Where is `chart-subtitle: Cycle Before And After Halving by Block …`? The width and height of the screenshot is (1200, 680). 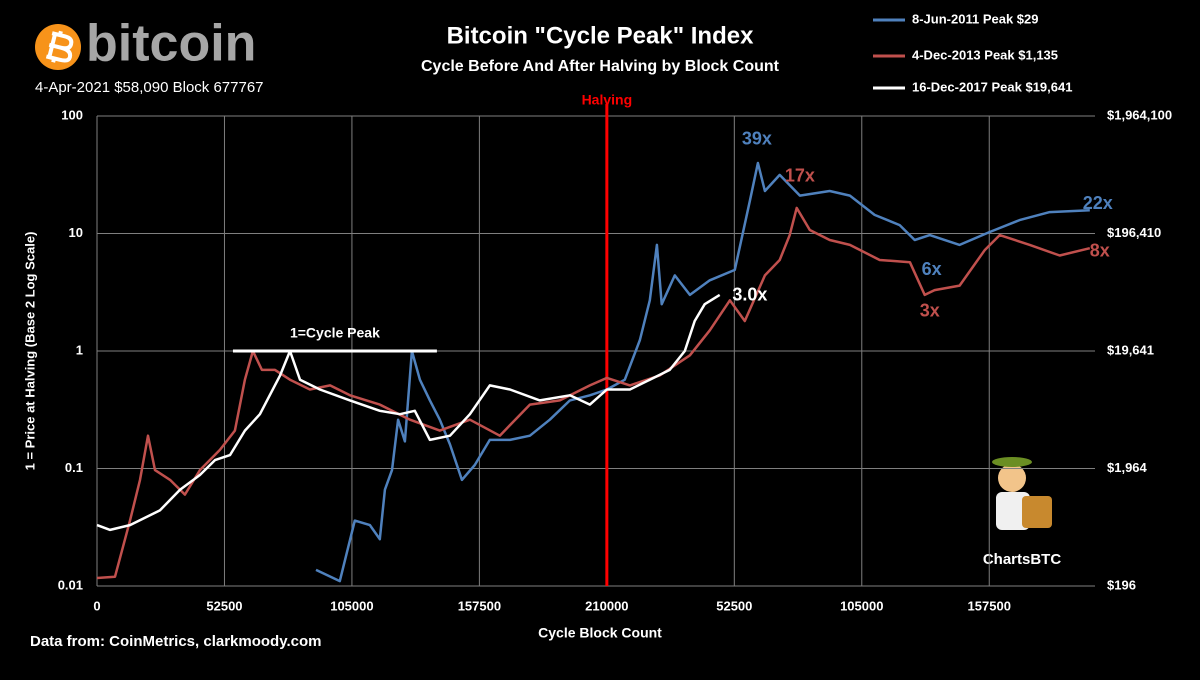 chart-subtitle: Cycle Before And After Halving by Block … is located at coordinates (600, 66).